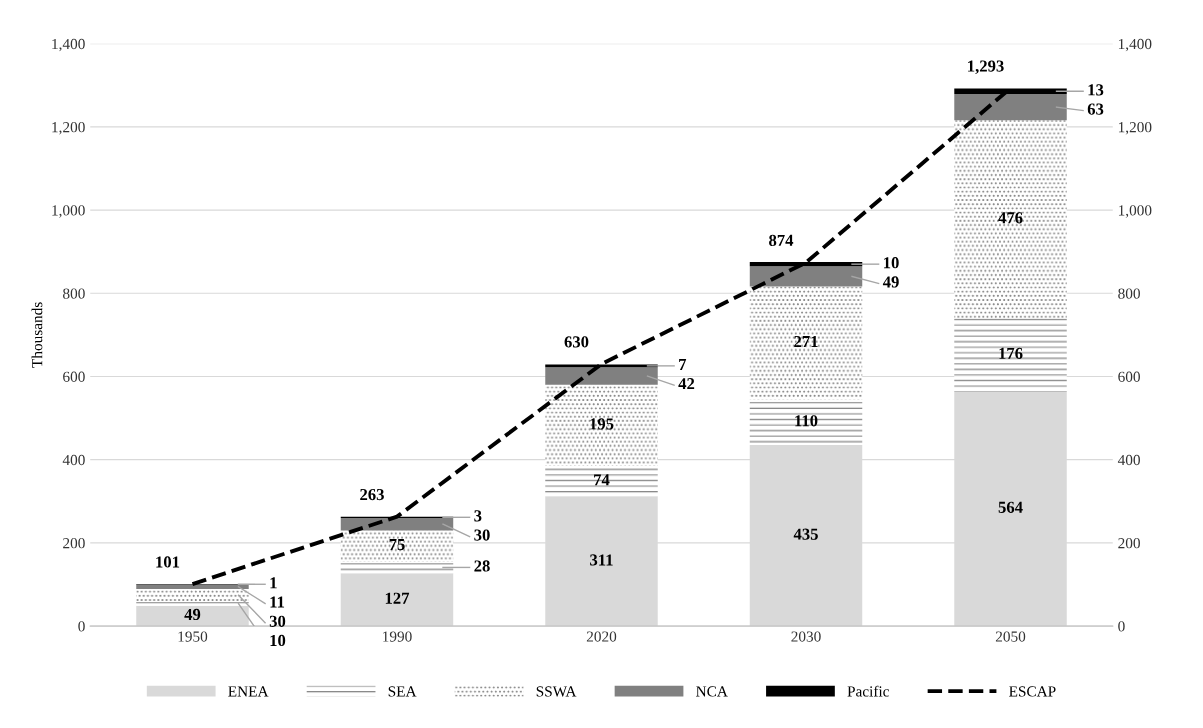 The height and width of the screenshot is (728, 1203). What do you see at coordinates (556, 691) in the screenshot?
I see `legend-label: SSWA` at bounding box center [556, 691].